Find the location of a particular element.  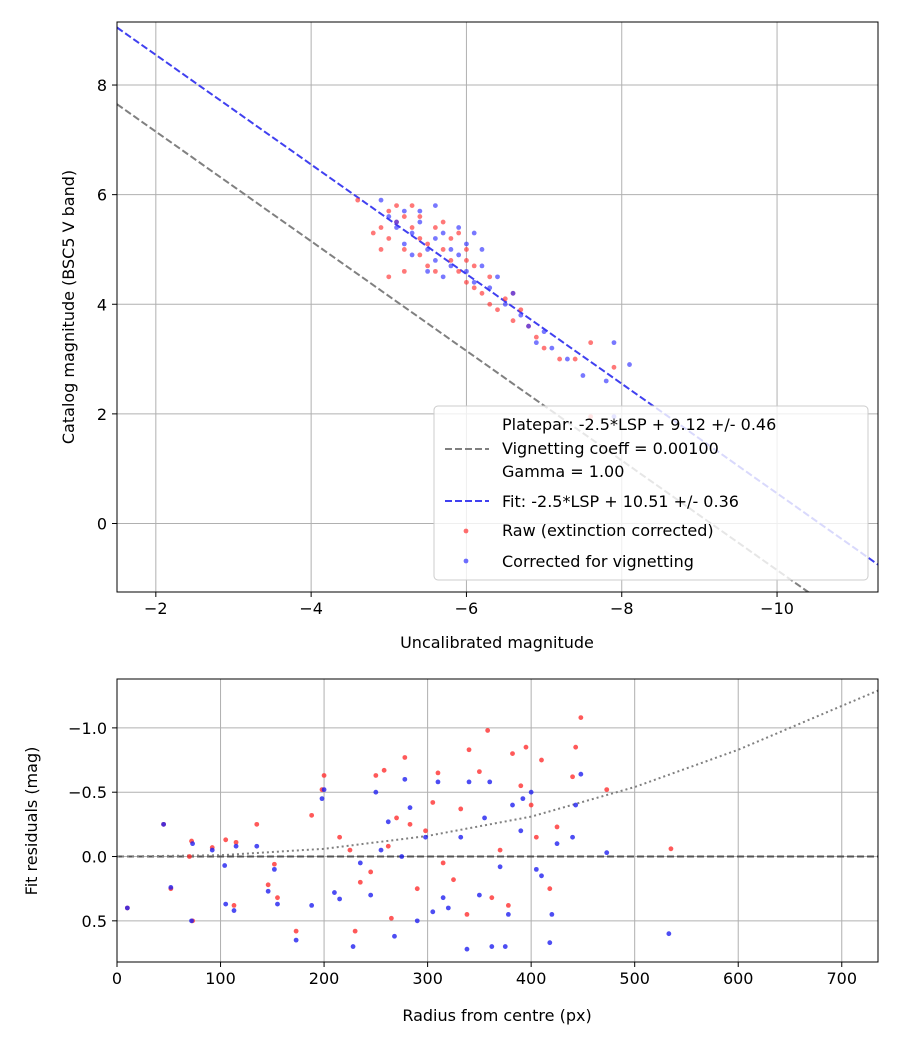

top-scatter is located at coordinates (493, 308).